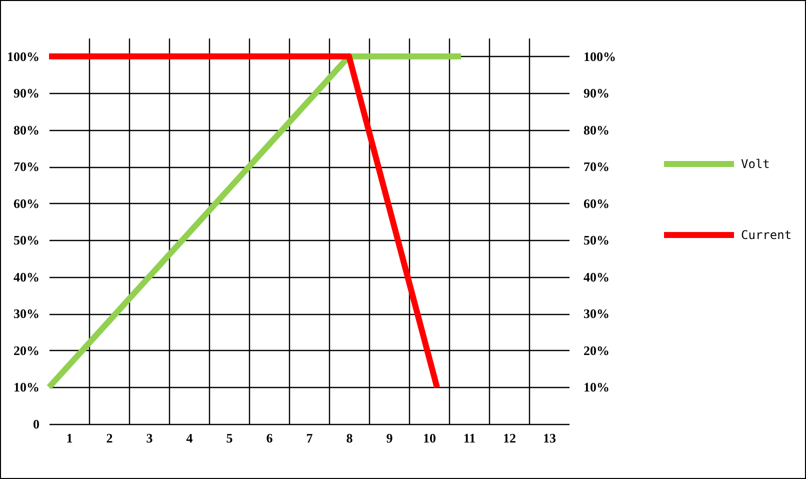 This screenshot has height=479, width=806. What do you see at coordinates (597, 166) in the screenshot?
I see `y2-tick-label: 70%` at bounding box center [597, 166].